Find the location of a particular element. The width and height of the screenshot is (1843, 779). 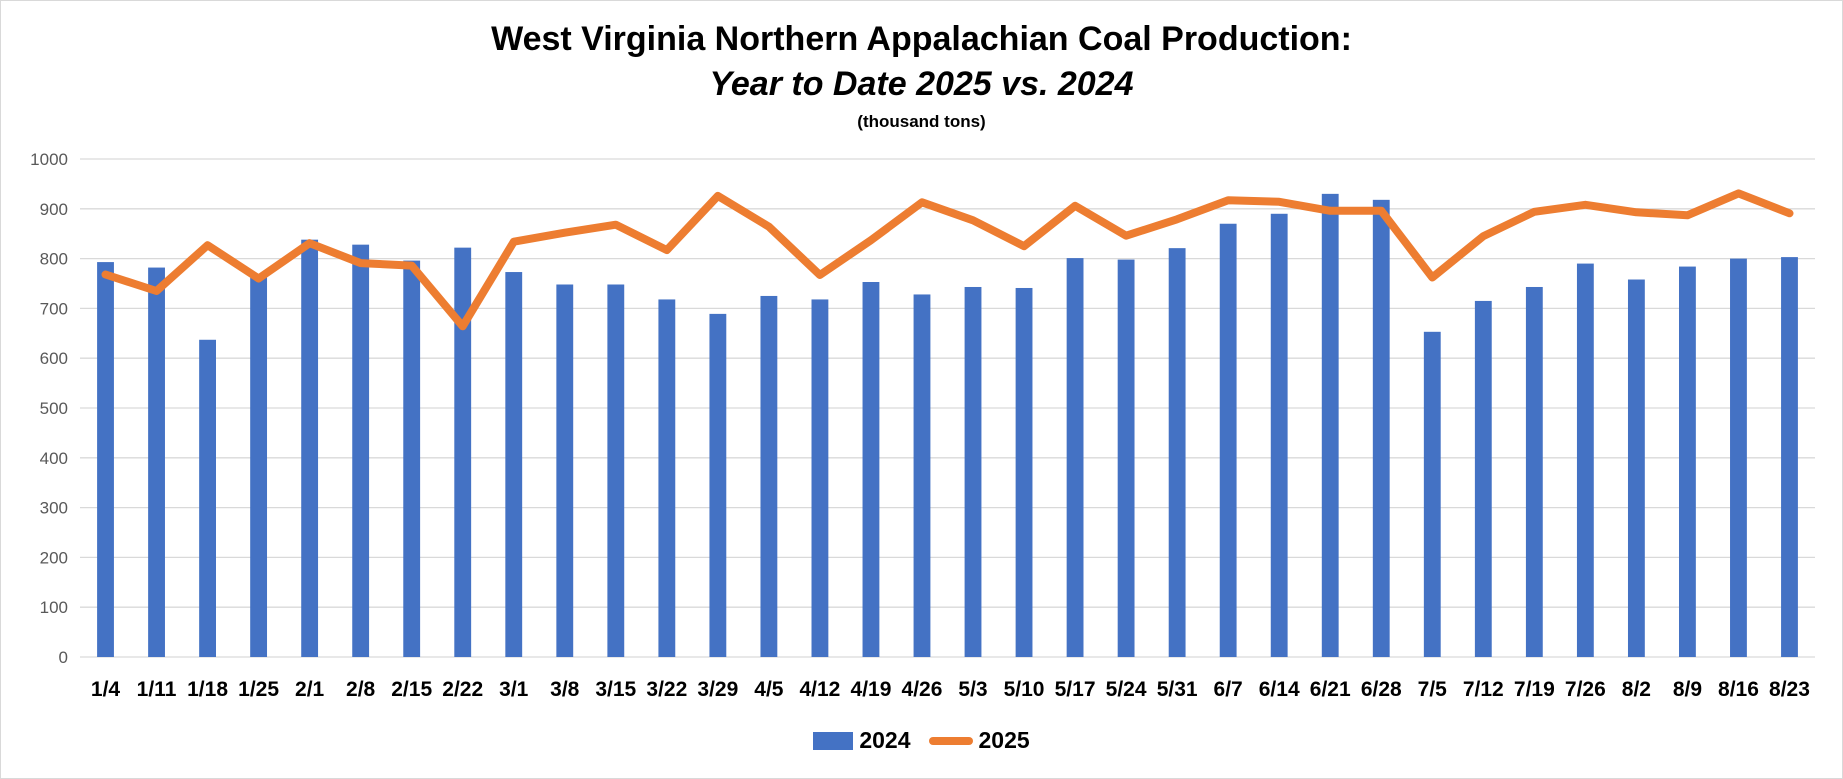

y-tick-label: 500 is located at coordinates (54, 408).